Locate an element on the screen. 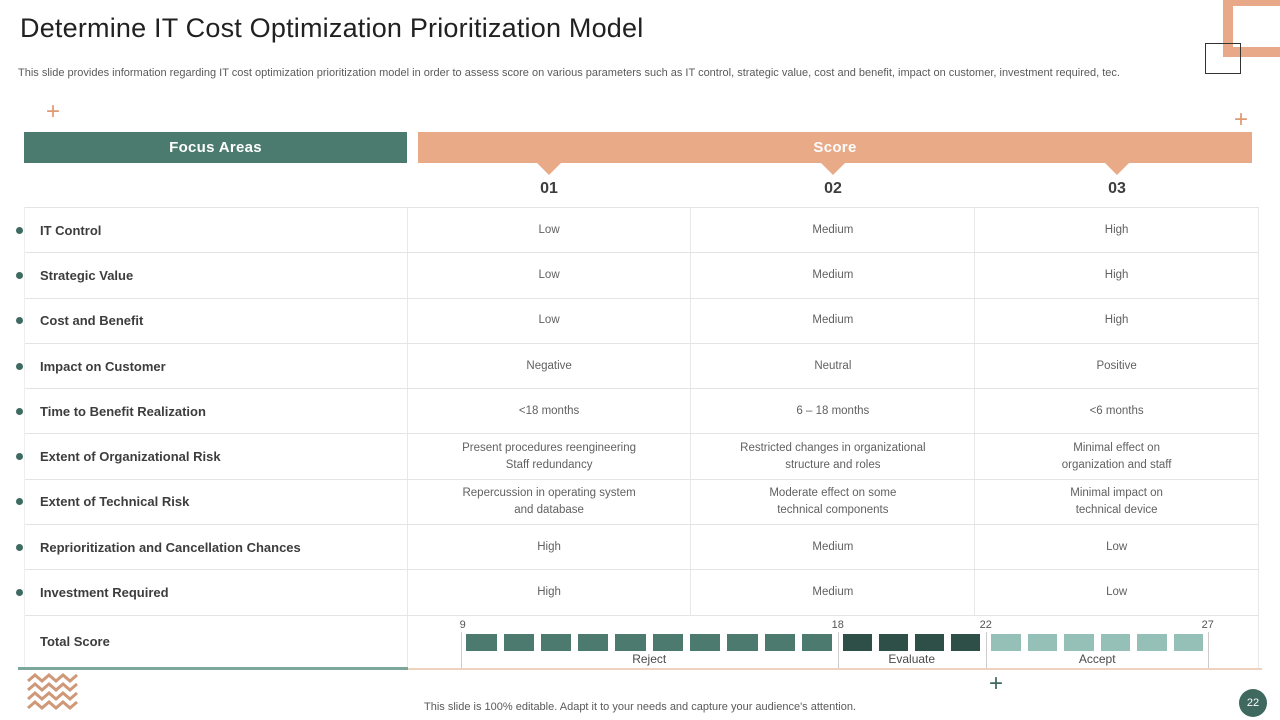 This screenshot has width=1280, height=720. tick-label-22: 22 is located at coordinates (985, 624).